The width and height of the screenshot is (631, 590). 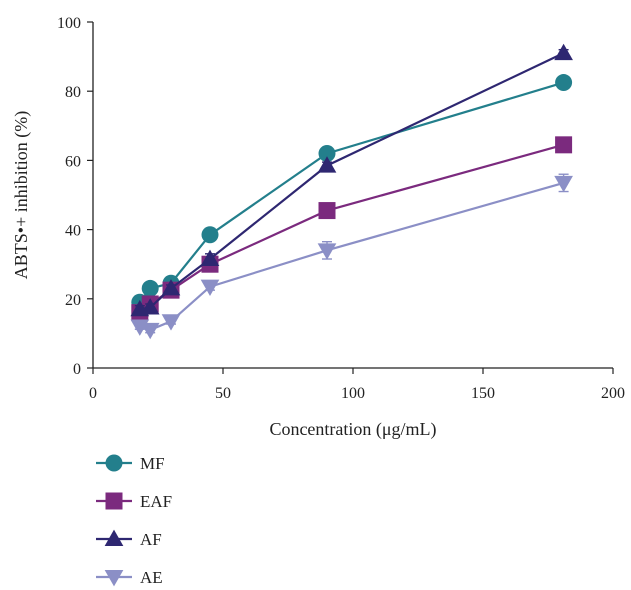 I want to click on legend-label: AE, so click(x=151, y=577).